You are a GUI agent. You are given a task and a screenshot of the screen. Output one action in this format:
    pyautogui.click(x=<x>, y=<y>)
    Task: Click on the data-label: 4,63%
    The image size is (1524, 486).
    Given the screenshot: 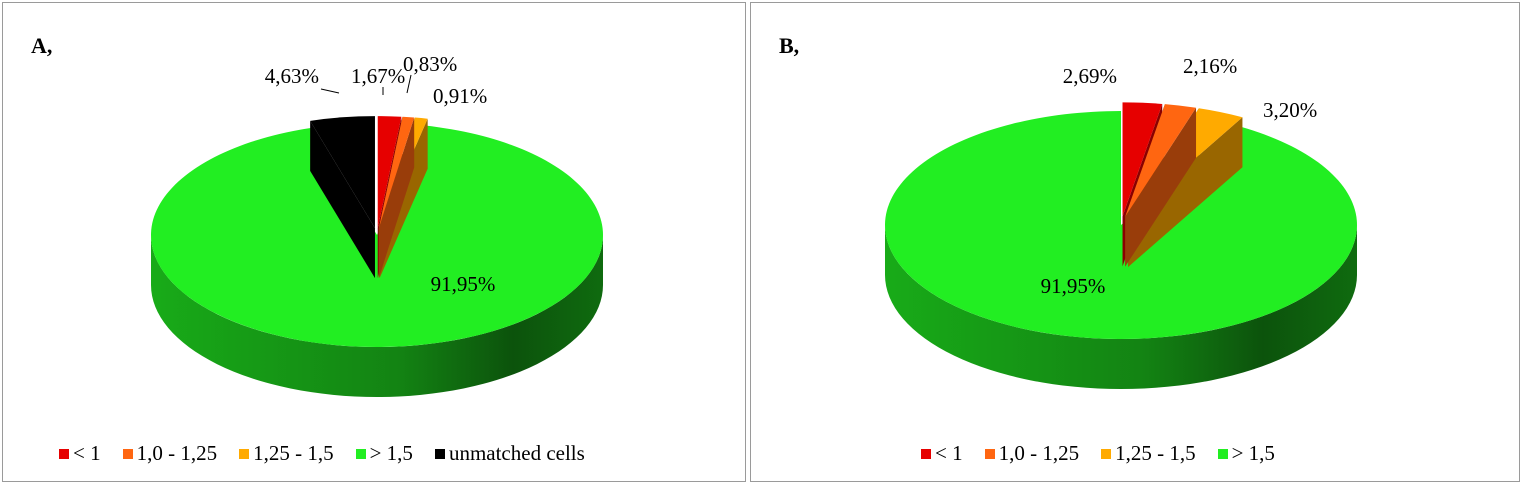 What is the action you would take?
    pyautogui.click(x=292, y=76)
    